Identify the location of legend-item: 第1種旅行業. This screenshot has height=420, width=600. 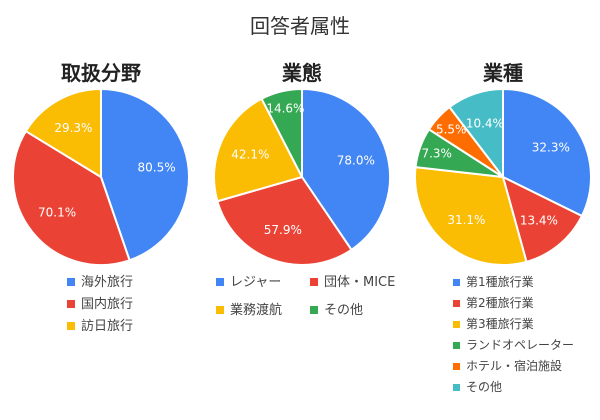
(493, 282).